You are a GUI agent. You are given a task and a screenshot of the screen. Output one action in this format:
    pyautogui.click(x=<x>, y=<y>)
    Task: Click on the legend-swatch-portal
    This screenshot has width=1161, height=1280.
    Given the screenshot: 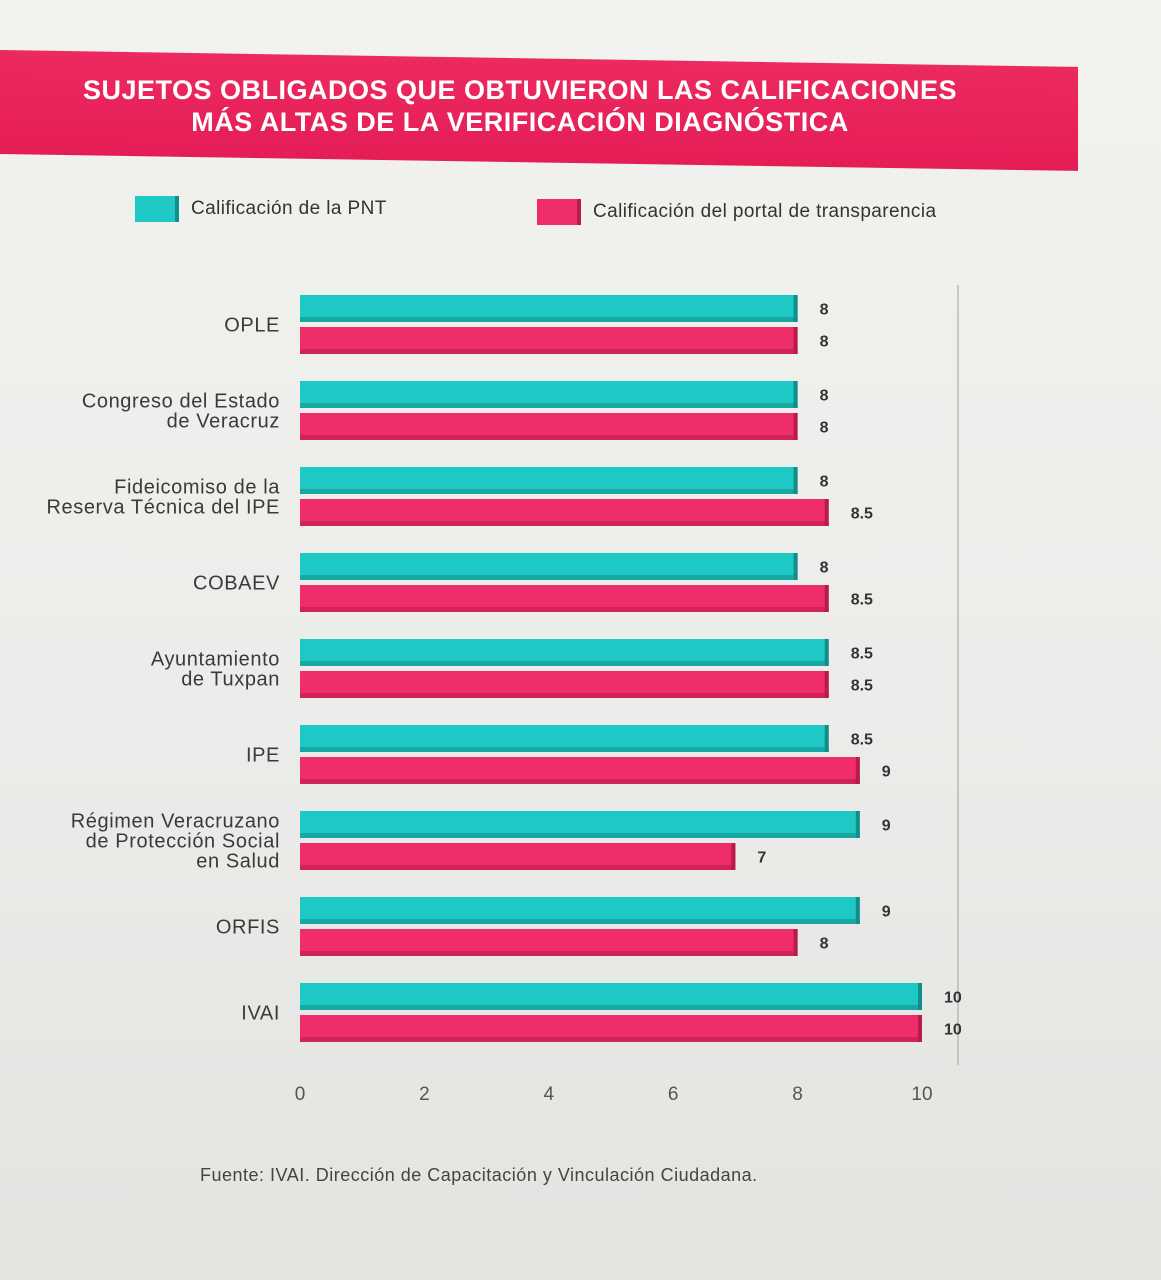 What is the action you would take?
    pyautogui.click(x=559, y=212)
    